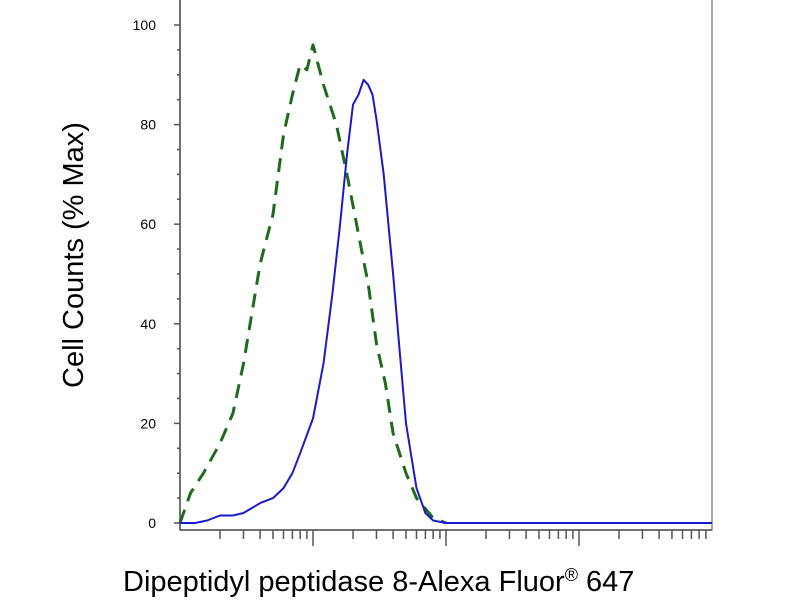 The image size is (800, 600). I want to click on y-axis-title: Cell Counts (% Max), so click(74, 255).